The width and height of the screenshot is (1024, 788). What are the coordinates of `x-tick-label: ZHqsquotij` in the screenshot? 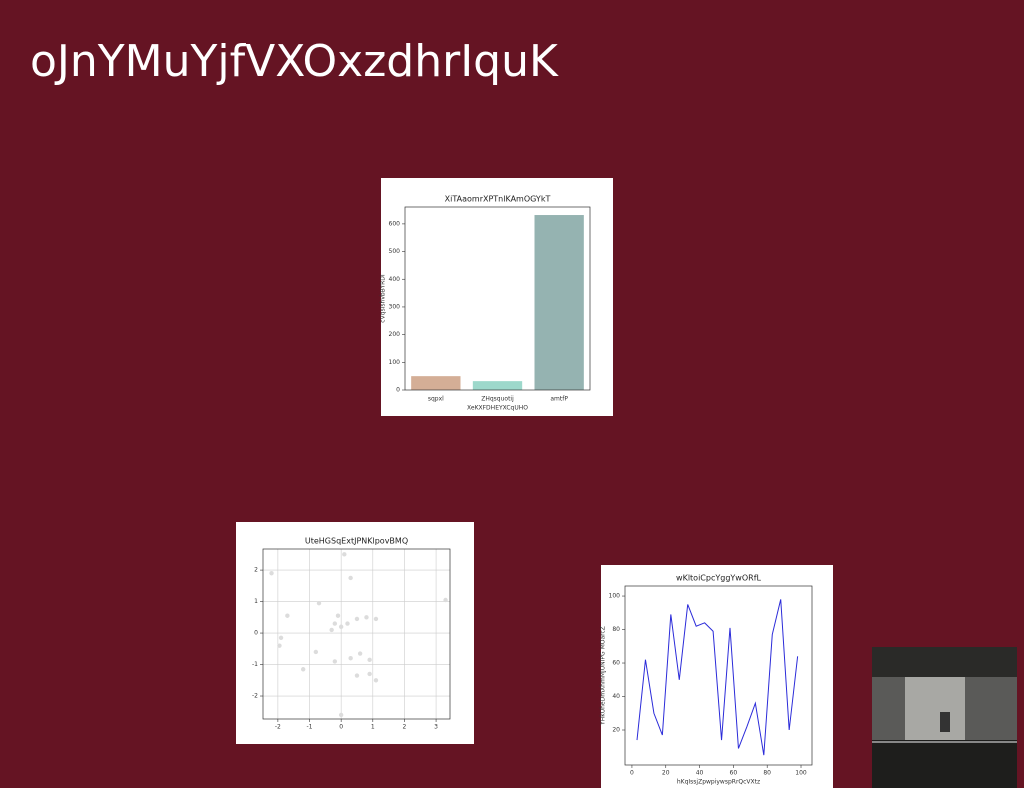 It's located at (497, 399).